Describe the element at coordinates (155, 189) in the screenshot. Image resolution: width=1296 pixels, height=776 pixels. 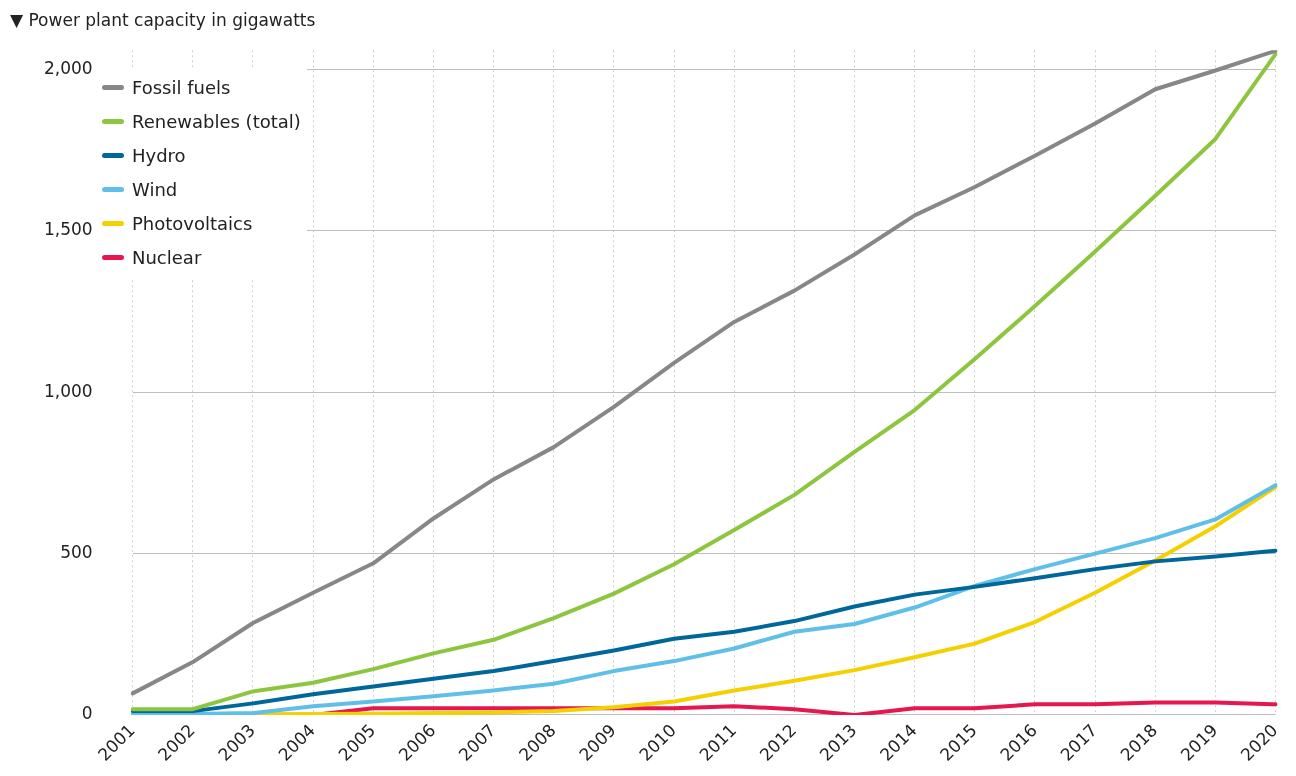
I see `legend-label: Wind` at that location.